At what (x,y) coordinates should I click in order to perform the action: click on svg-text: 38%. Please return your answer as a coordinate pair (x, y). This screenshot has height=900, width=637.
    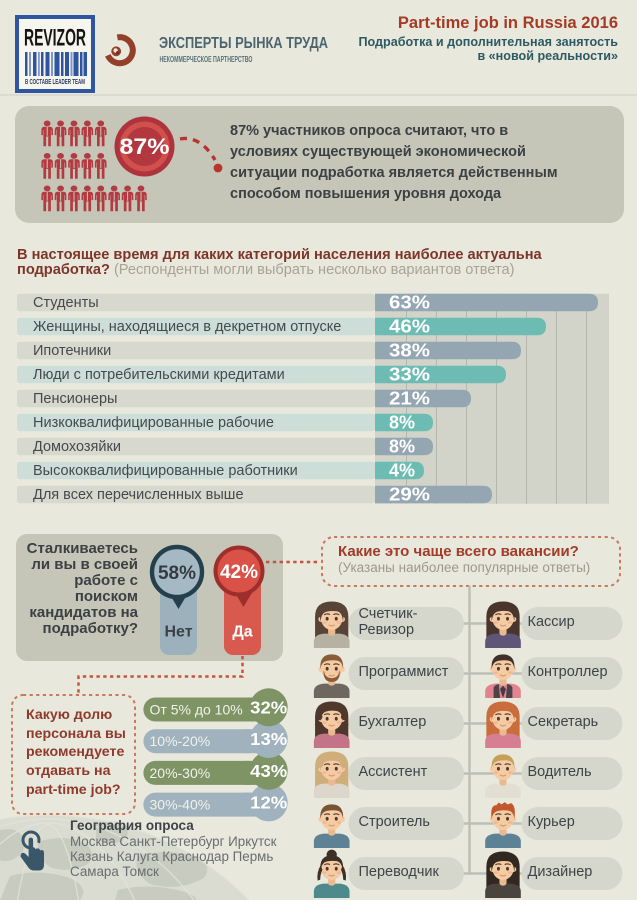
    Looking at the image, I should click on (409, 351).